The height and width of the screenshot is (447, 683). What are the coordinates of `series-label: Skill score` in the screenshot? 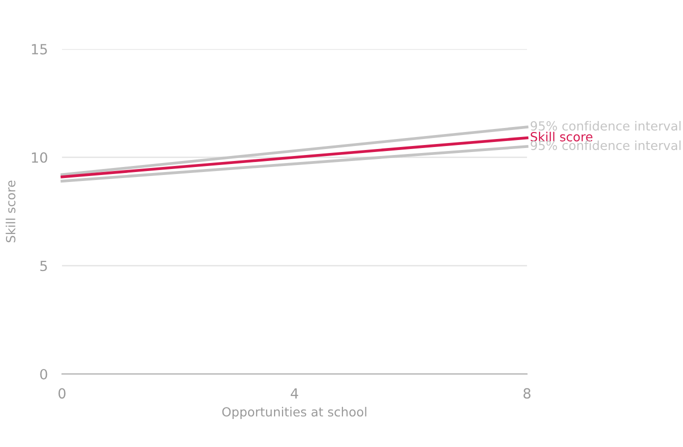 It's located at (561, 137).